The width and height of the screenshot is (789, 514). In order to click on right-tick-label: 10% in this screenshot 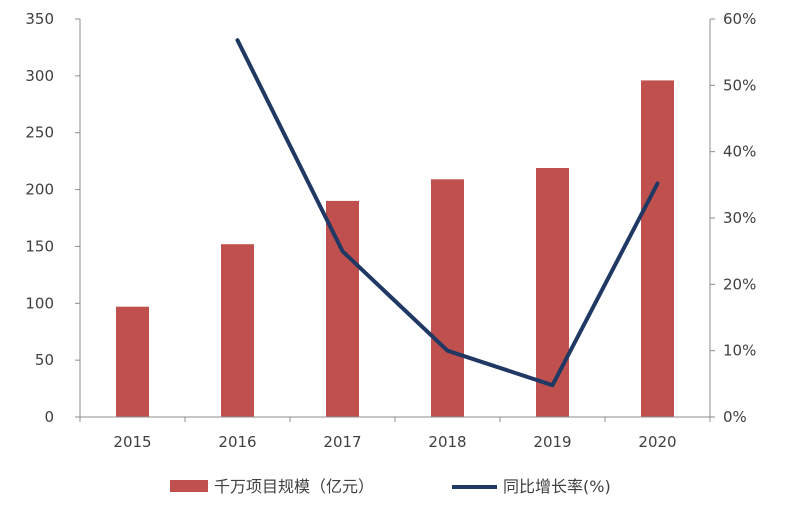, I will do `click(739, 351)`.